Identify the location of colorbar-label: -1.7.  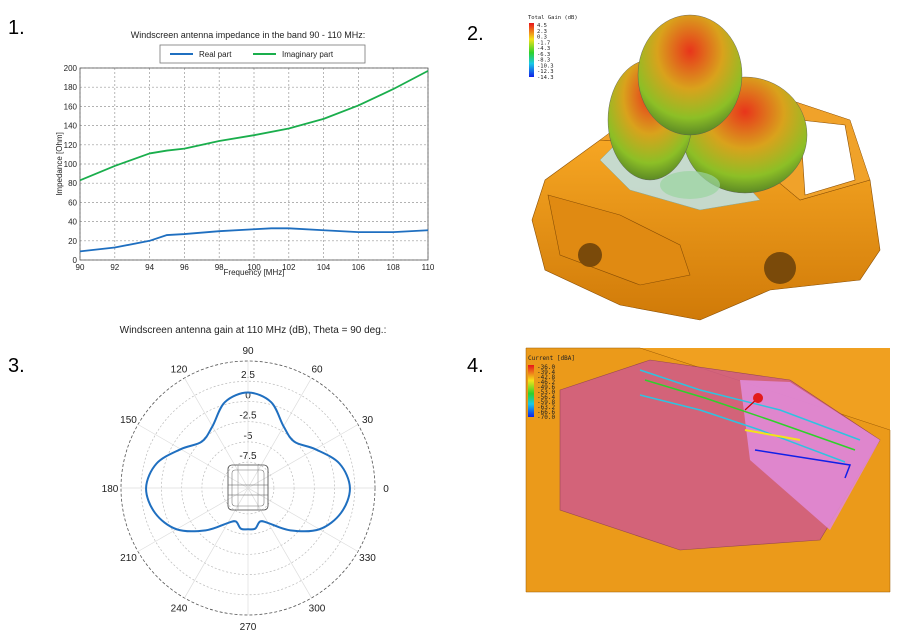
(543, 43).